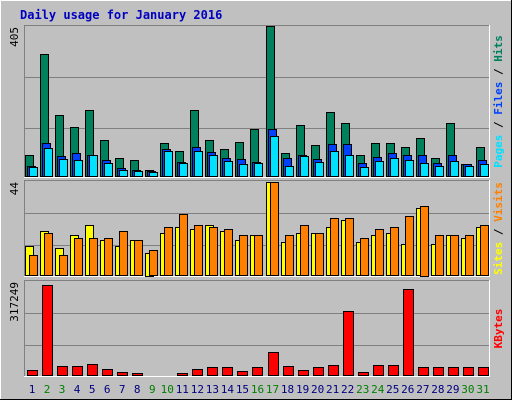 This screenshot has width=512, height=400. I want to click on x-tick-label: 15, so click(242, 389).